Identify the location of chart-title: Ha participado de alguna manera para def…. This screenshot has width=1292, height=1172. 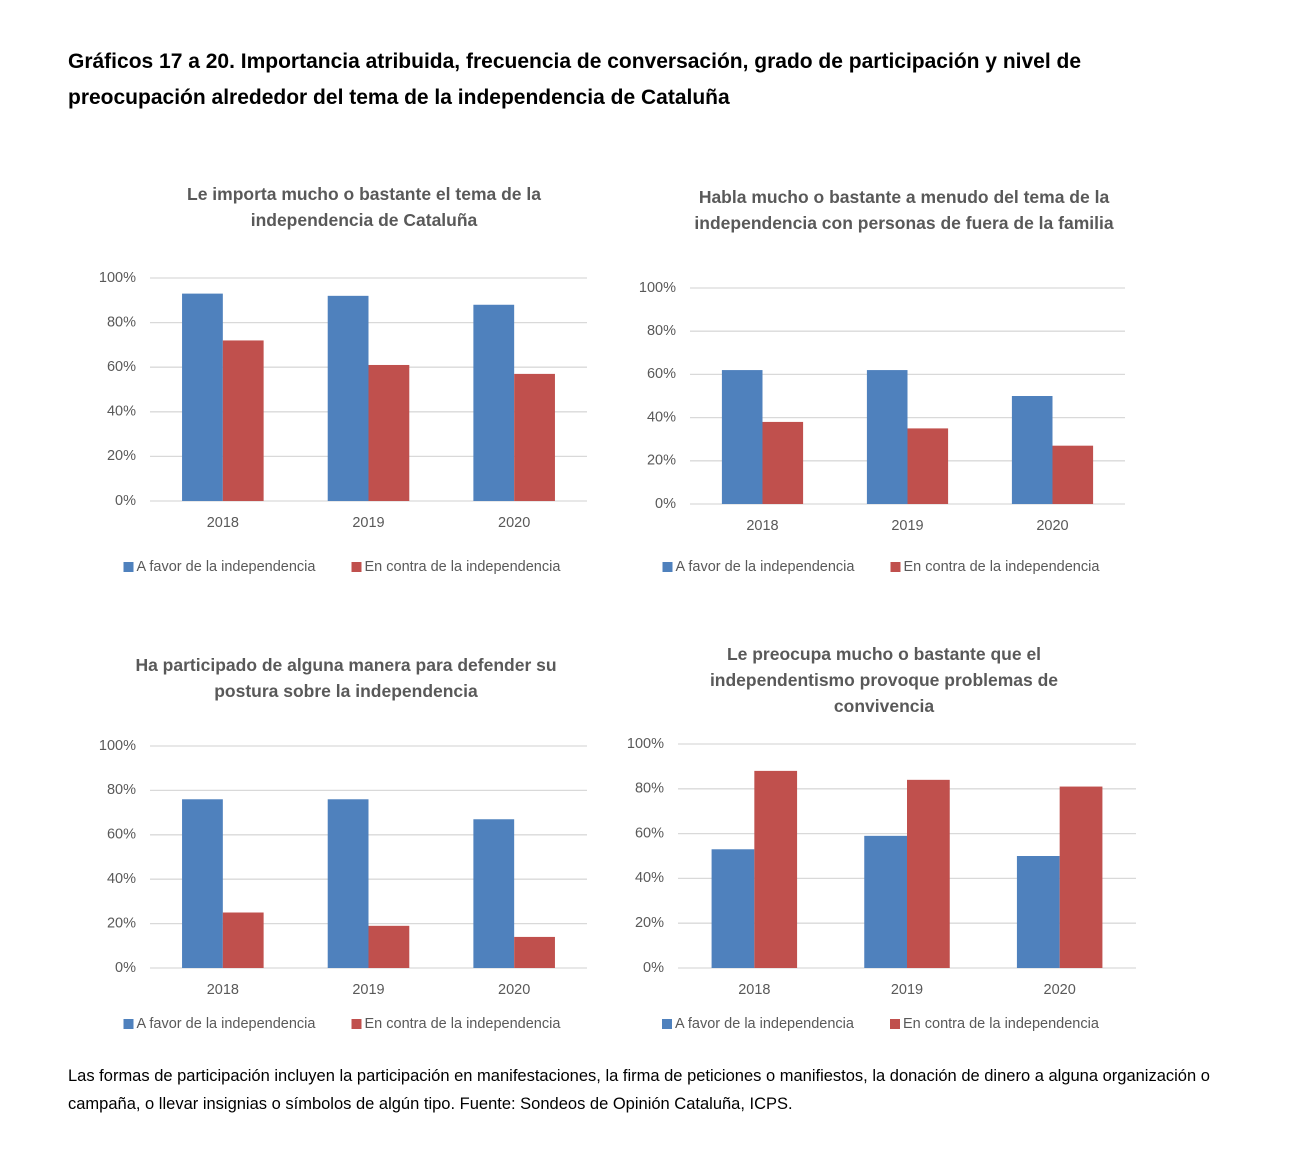
(346, 678).